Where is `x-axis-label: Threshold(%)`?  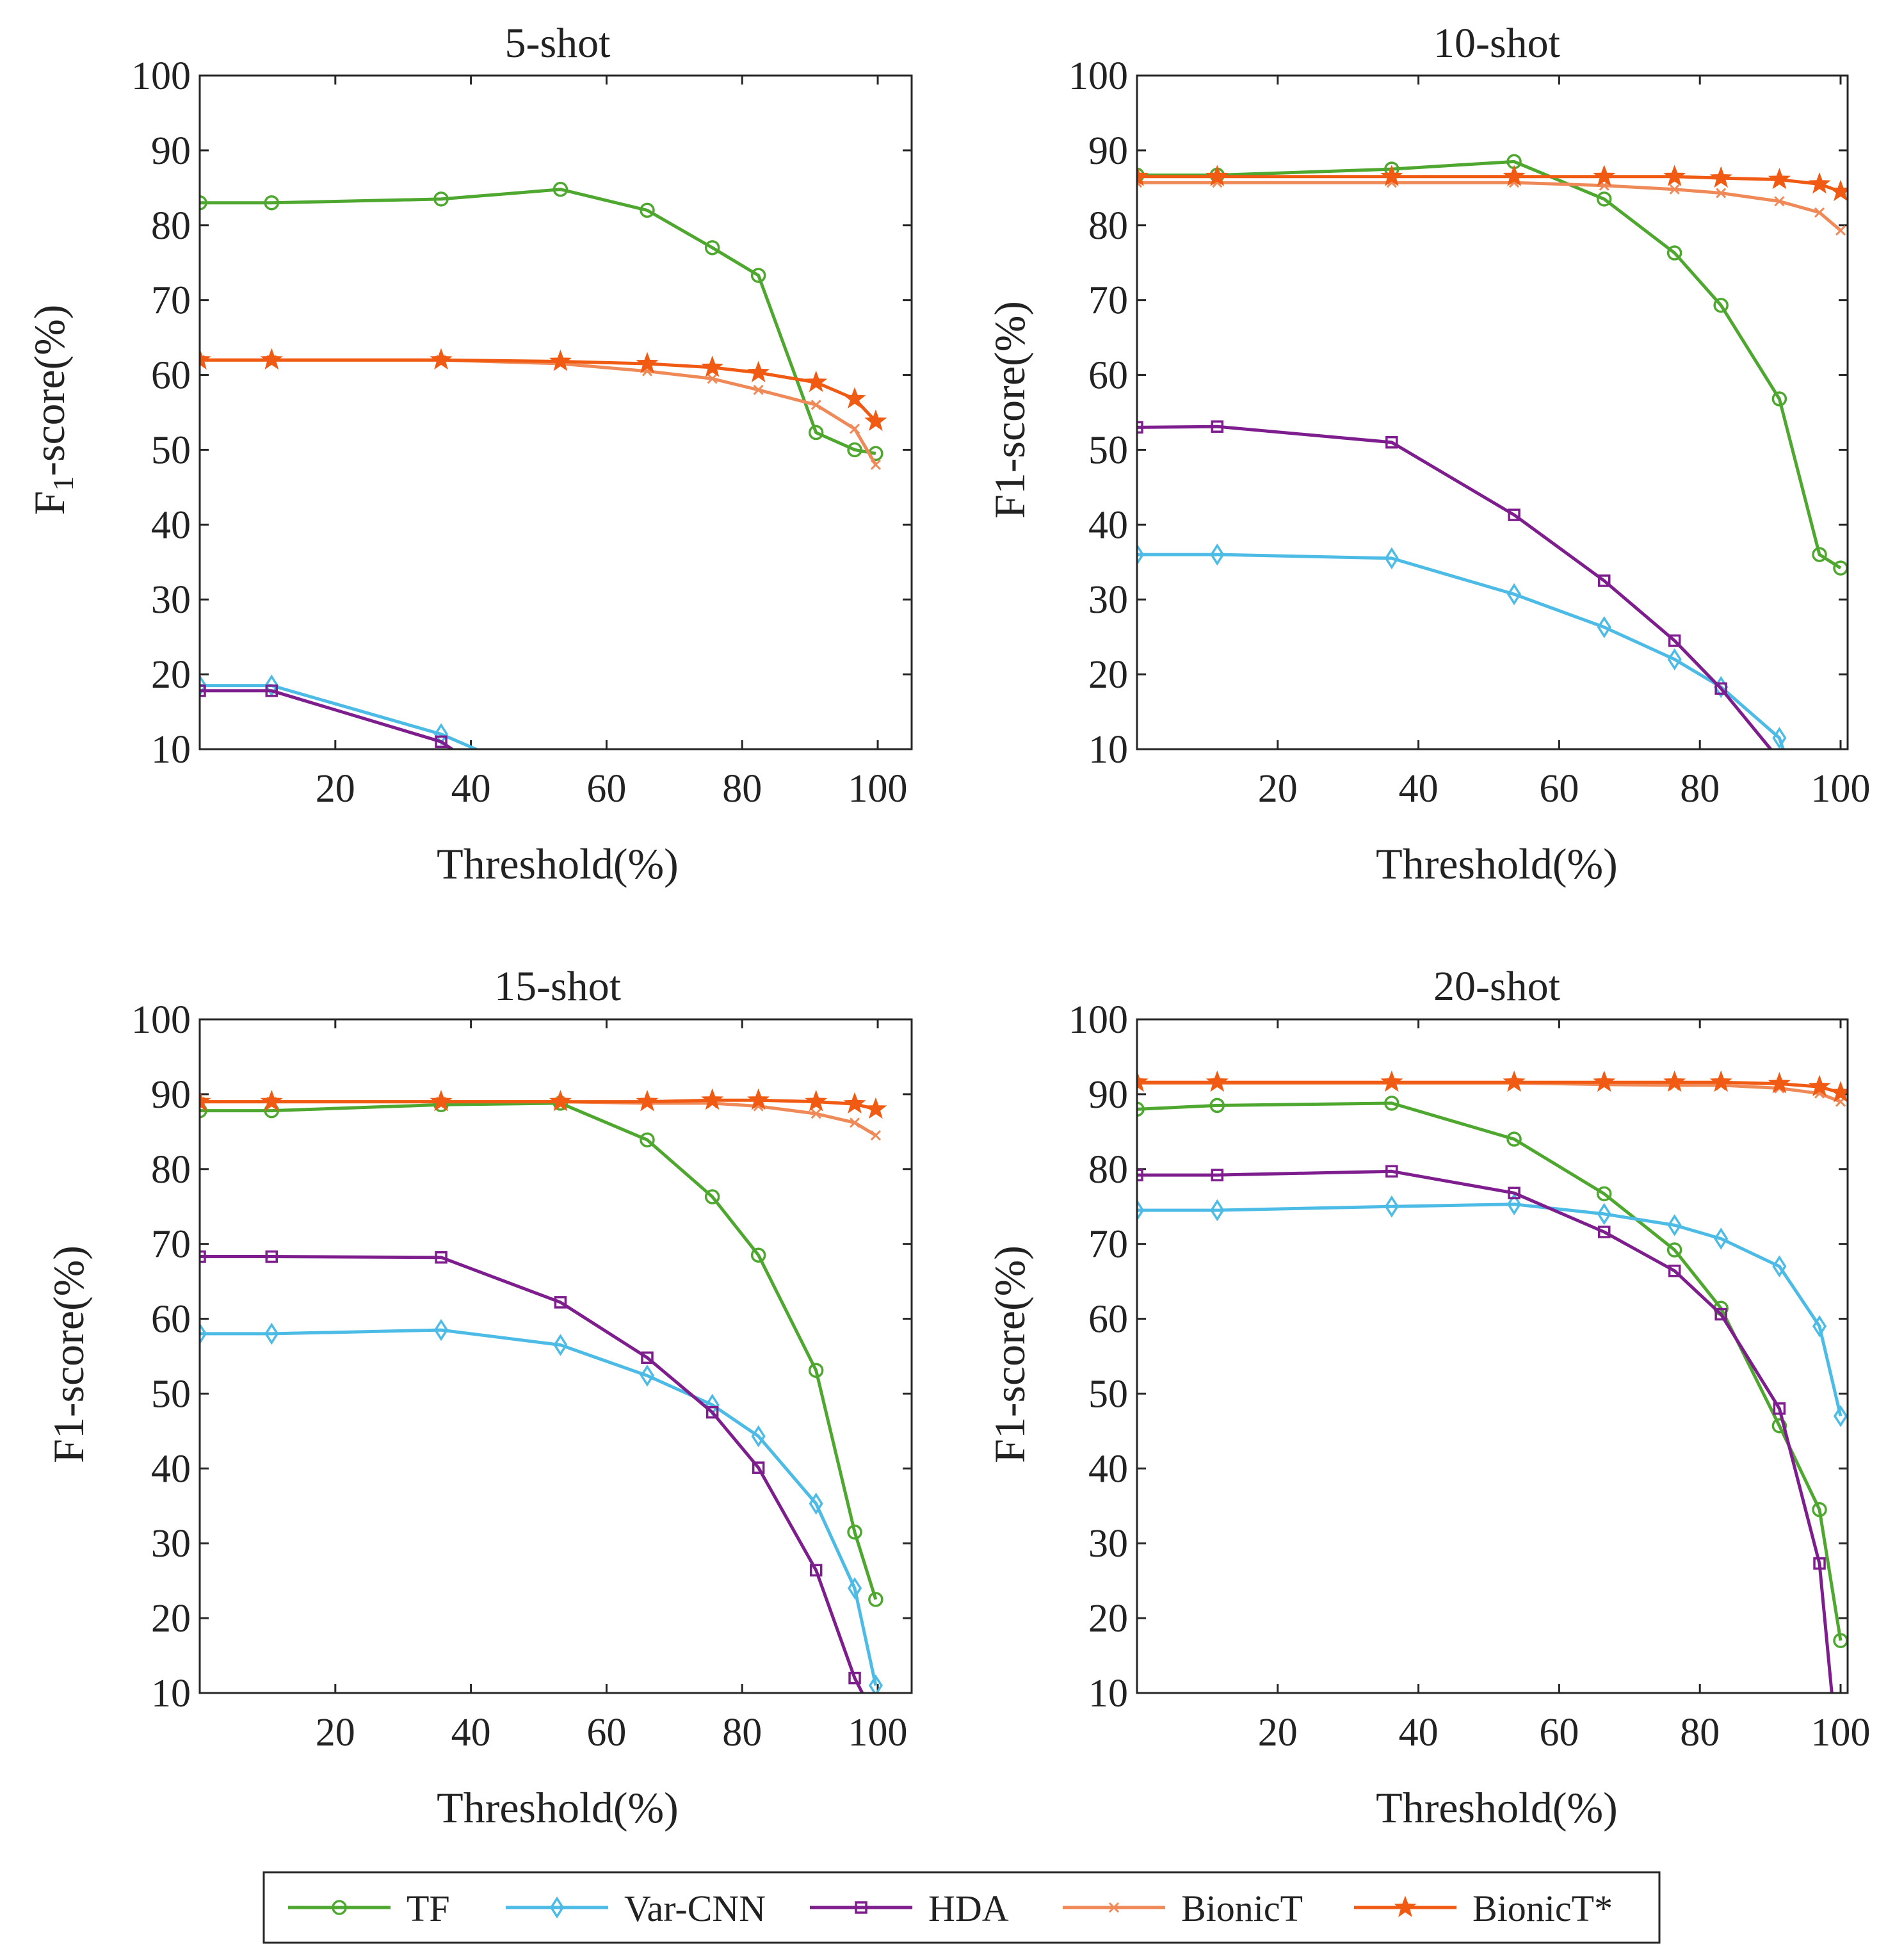 x-axis-label: Threshold(%) is located at coordinates (558, 1807).